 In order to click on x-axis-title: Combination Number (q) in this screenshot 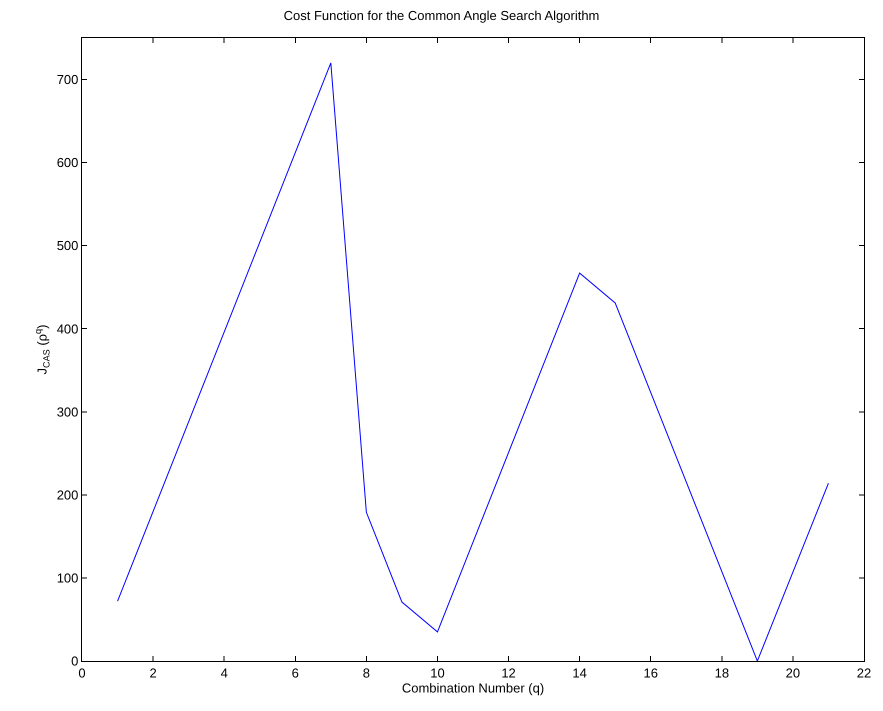, I will do `click(473, 688)`.